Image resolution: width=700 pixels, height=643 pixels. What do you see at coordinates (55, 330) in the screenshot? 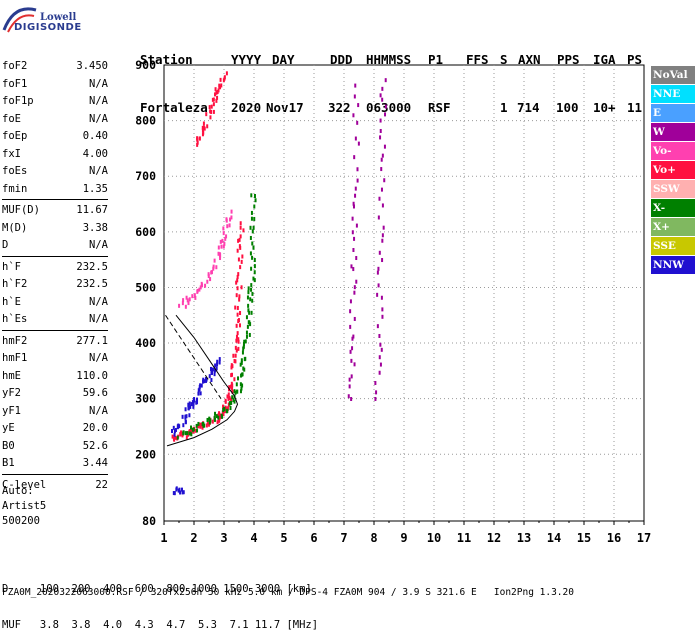
I see `param-separator` at bounding box center [55, 330].